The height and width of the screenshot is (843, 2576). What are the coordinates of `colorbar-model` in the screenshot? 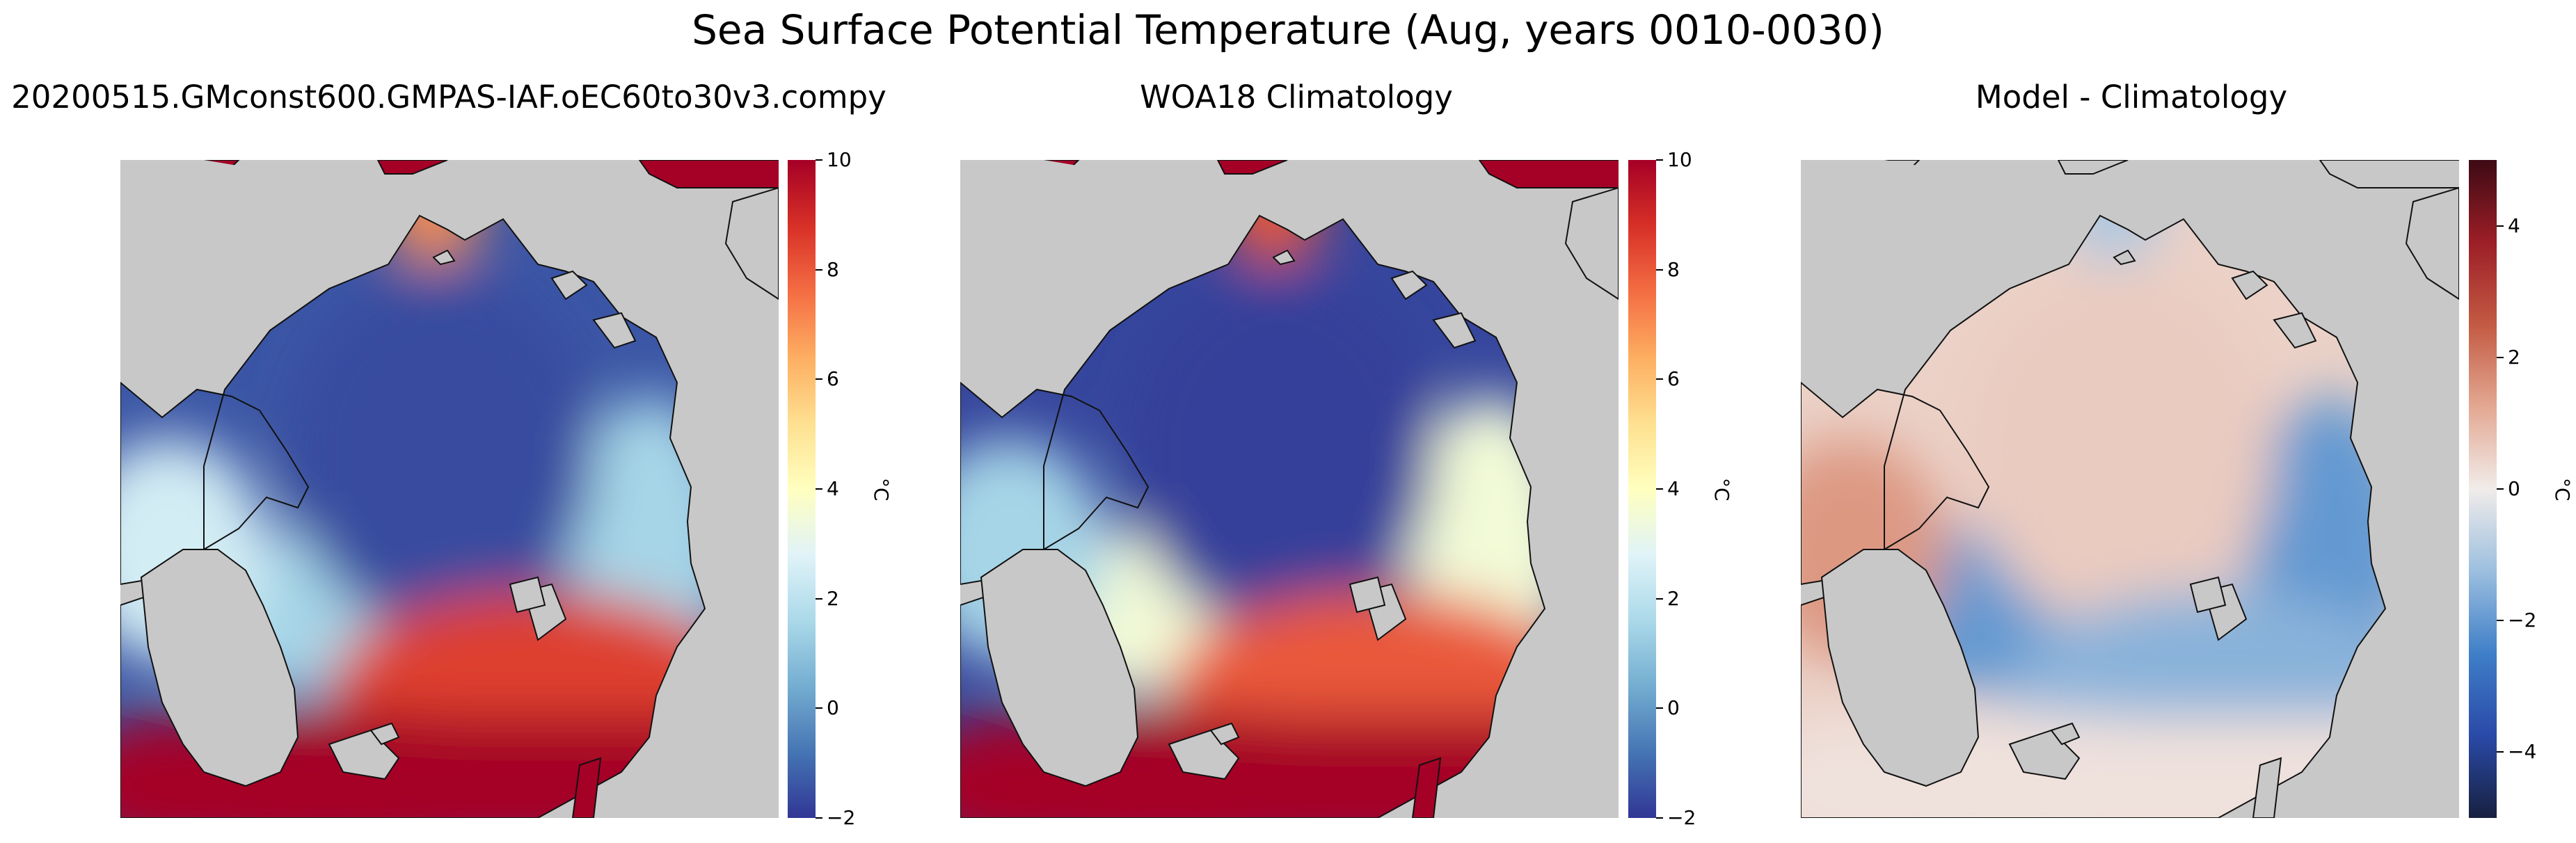 It's located at (802, 489).